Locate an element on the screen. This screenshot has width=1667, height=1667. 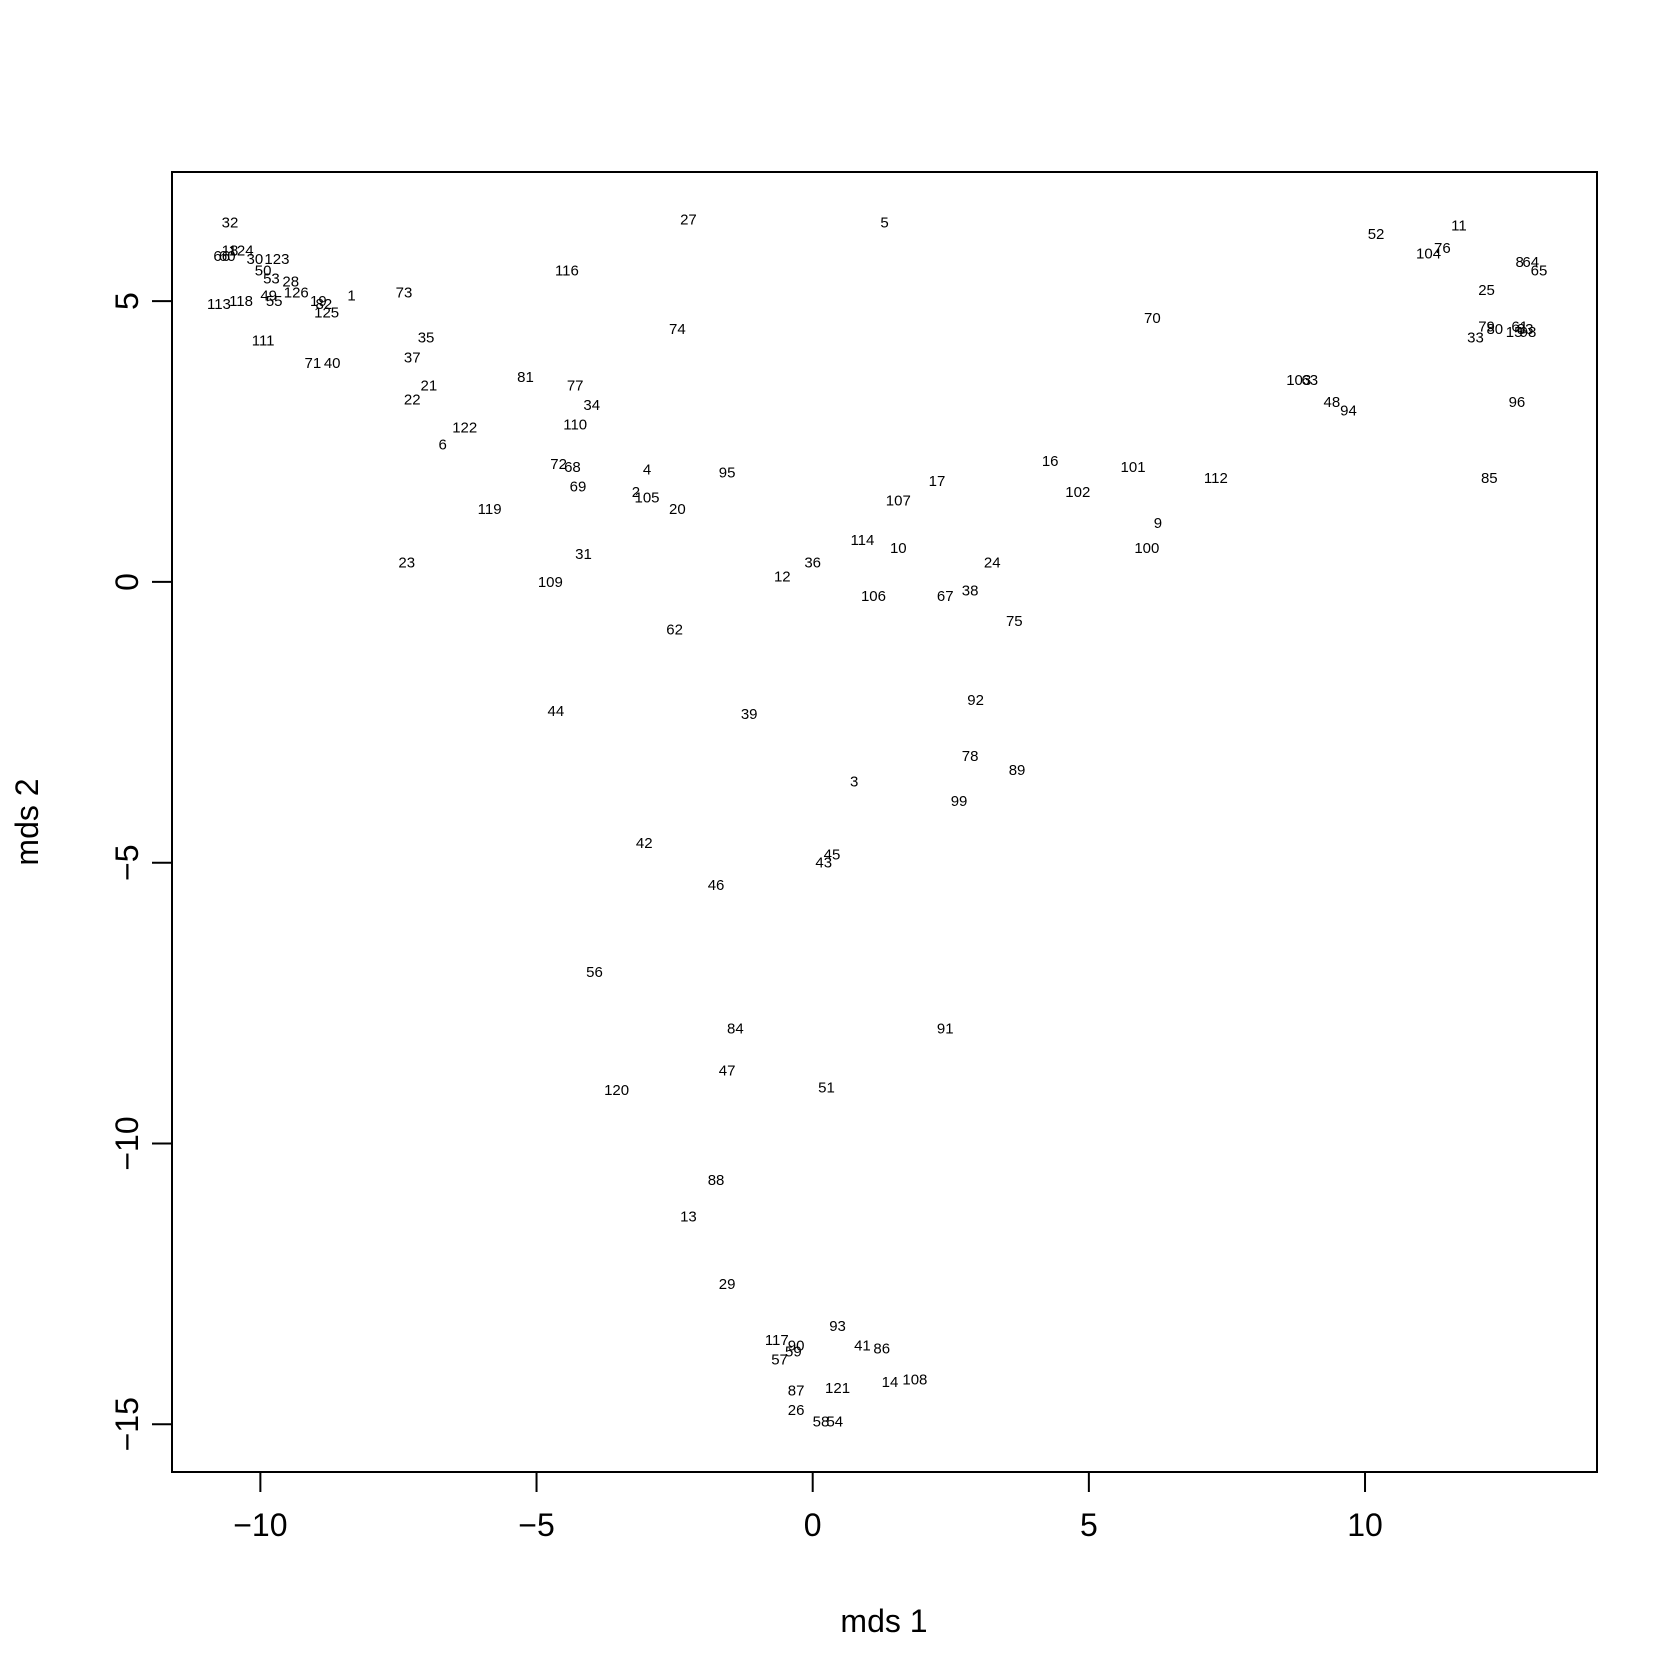
point-label: 81 is located at coordinates (525, 377).